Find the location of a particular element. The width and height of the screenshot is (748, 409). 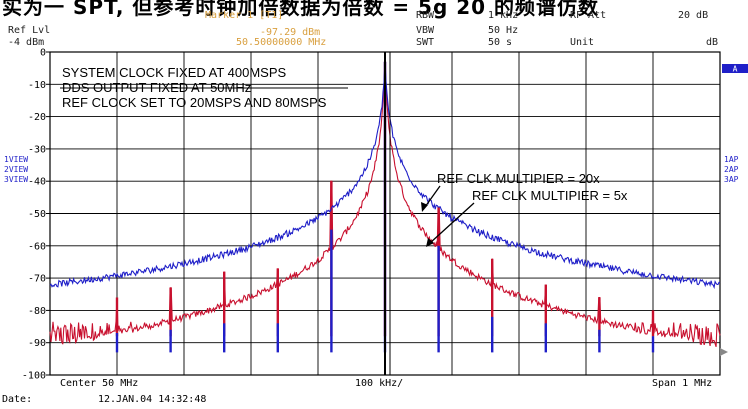

left-legend-item: 2VIEW is located at coordinates (16, 169).